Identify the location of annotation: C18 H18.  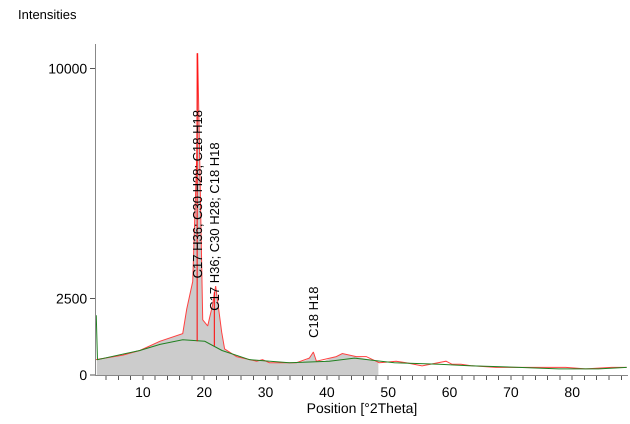
(313, 312).